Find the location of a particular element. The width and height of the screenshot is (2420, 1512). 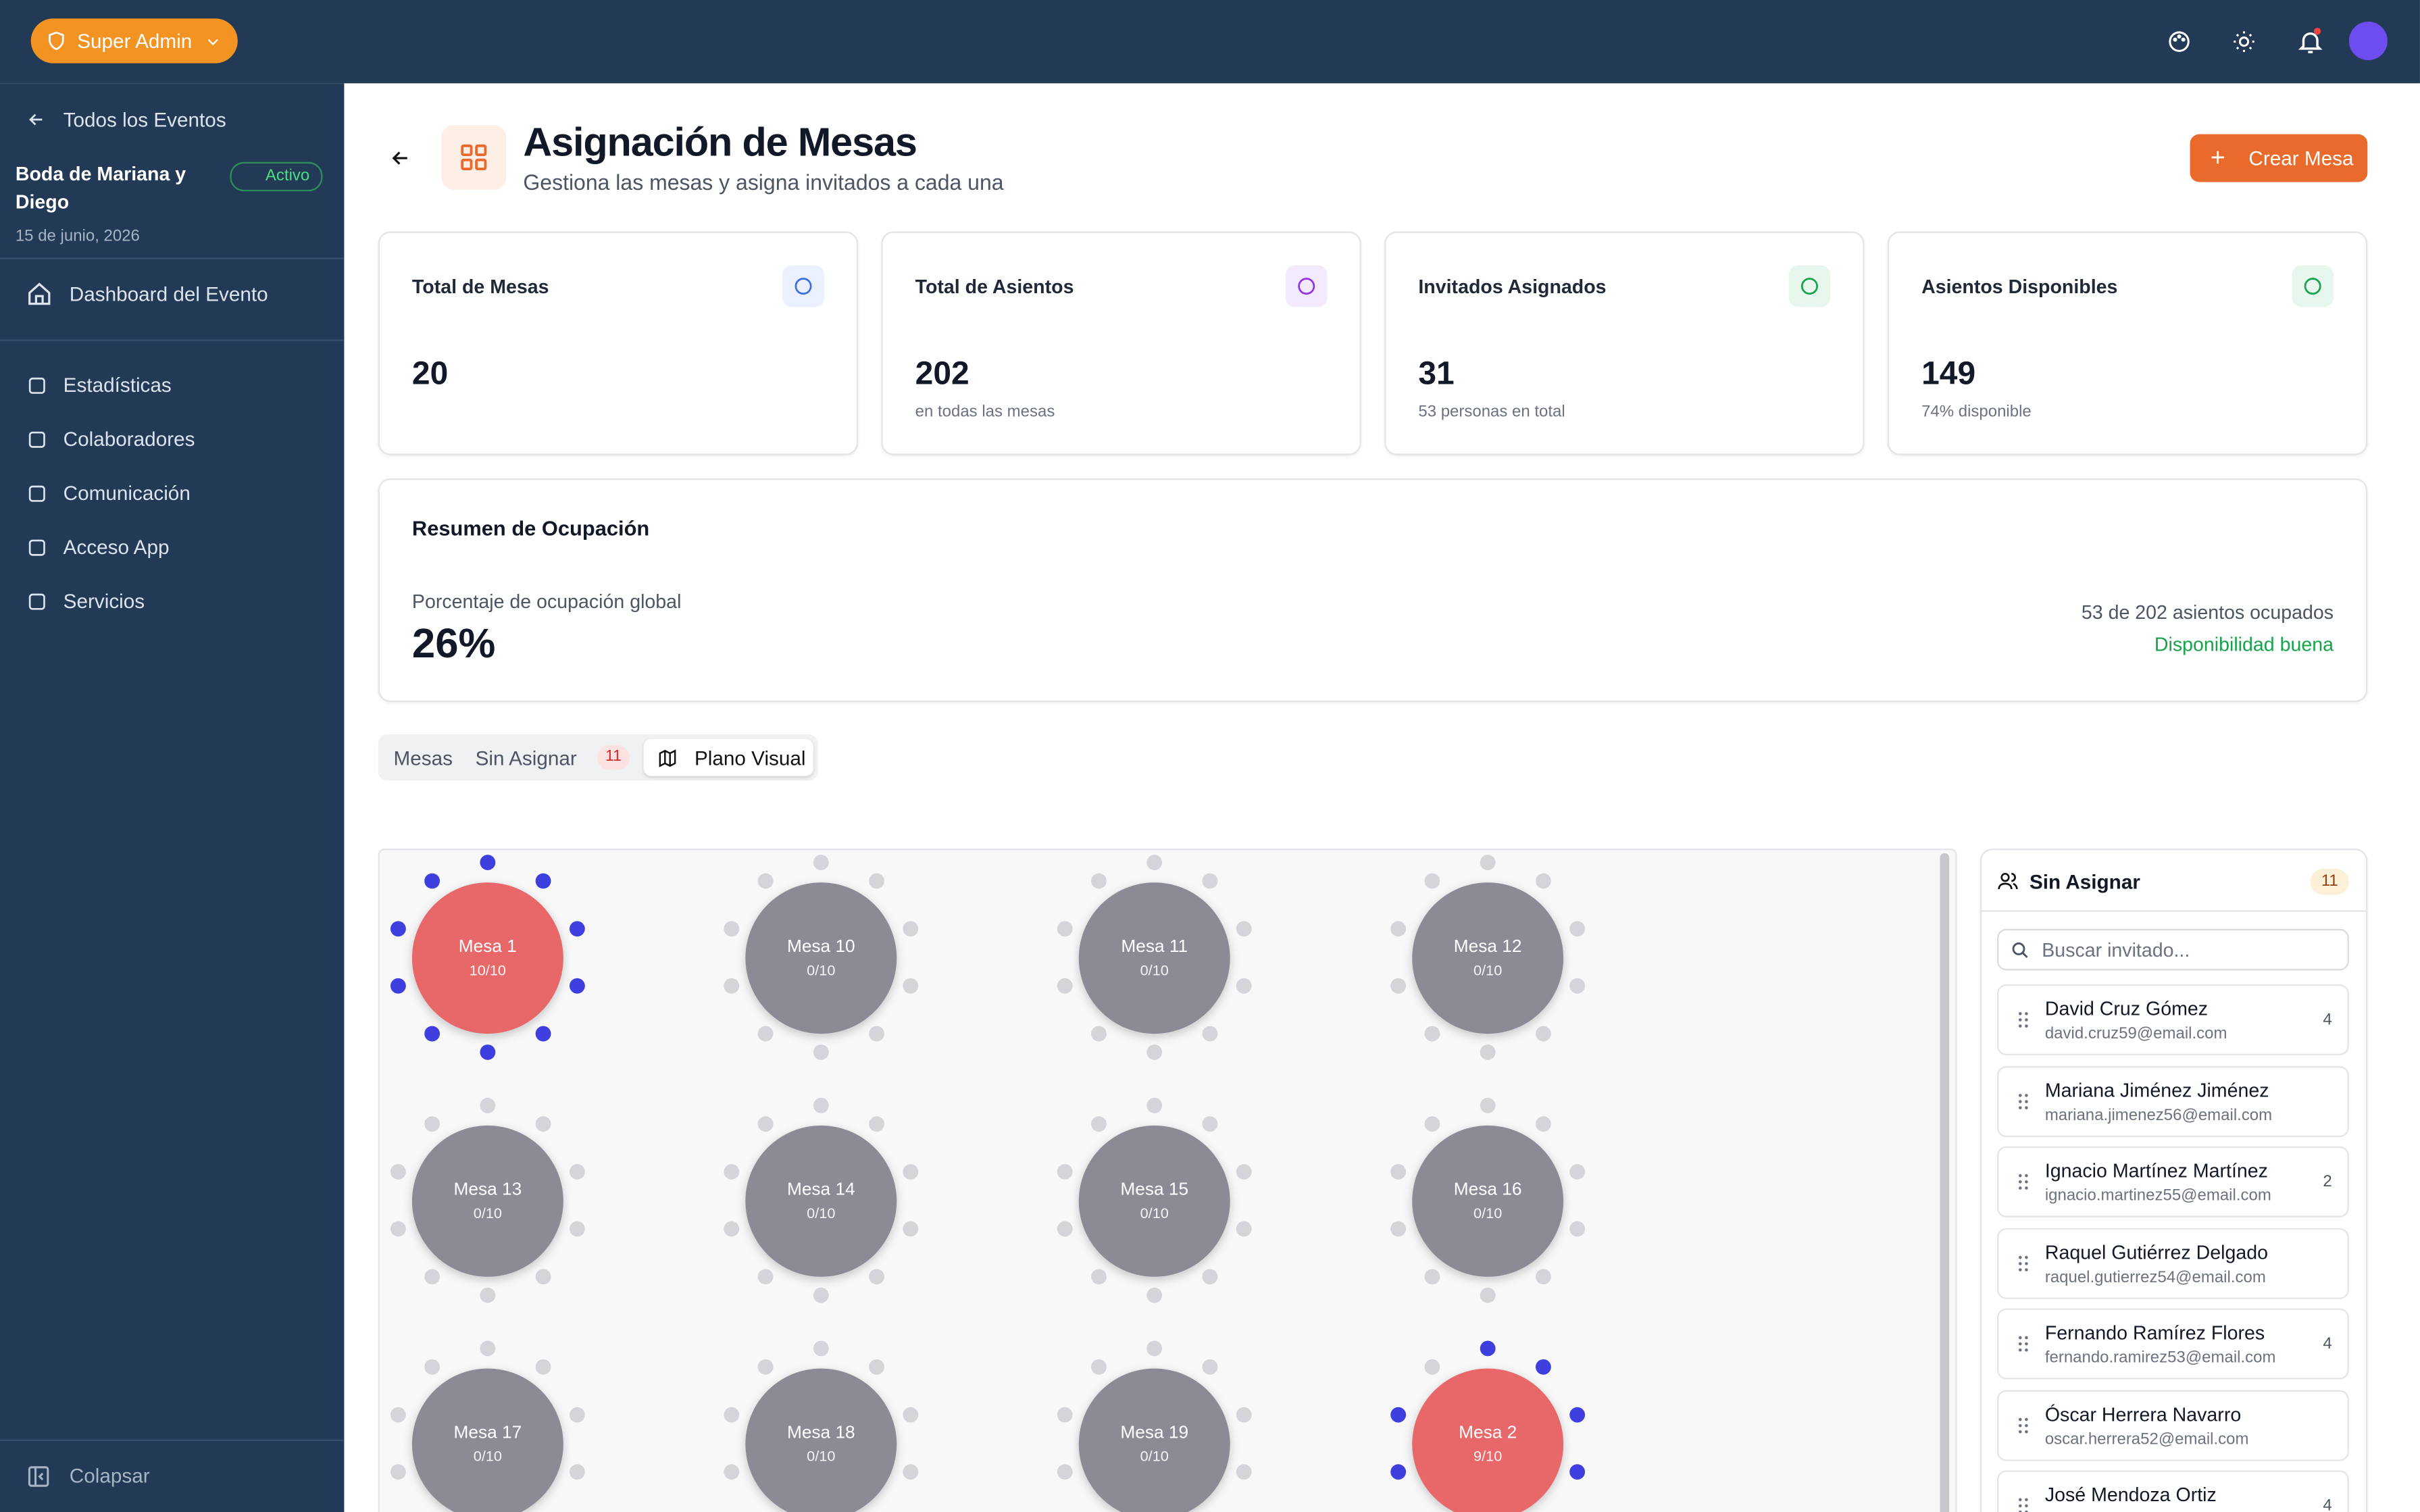

tab-active: Plano Visual is located at coordinates (728, 757).